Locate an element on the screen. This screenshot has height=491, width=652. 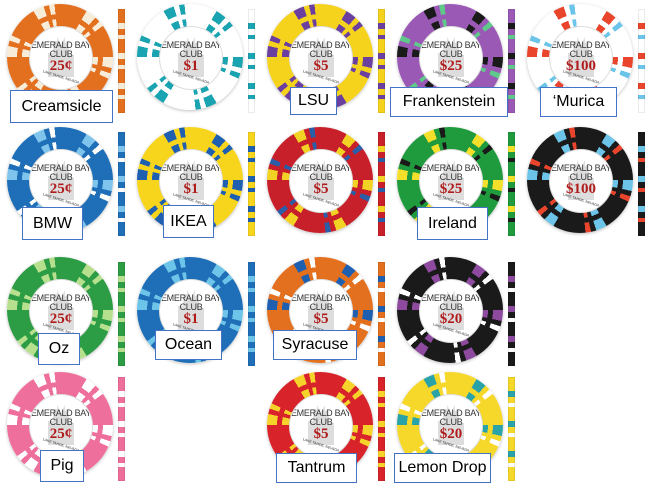
chip-name-label: Tantrum is located at coordinates (316, 468).